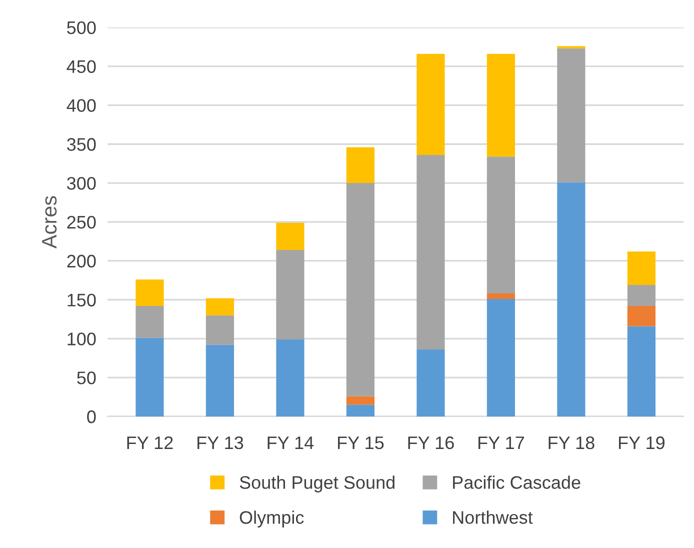 The height and width of the screenshot is (548, 694). I want to click on x-tick-label: FY 14, so click(291, 443).